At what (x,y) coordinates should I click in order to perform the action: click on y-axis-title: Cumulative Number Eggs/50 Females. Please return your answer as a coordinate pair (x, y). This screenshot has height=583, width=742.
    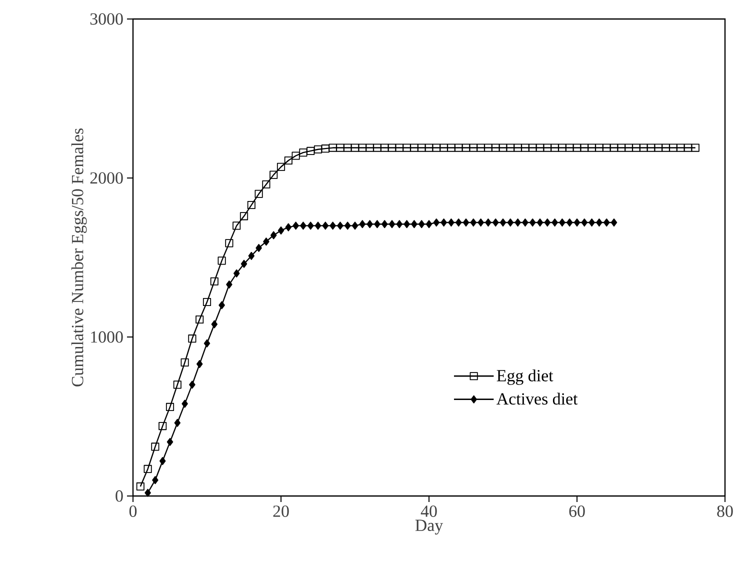
    Looking at the image, I should click on (79, 257).